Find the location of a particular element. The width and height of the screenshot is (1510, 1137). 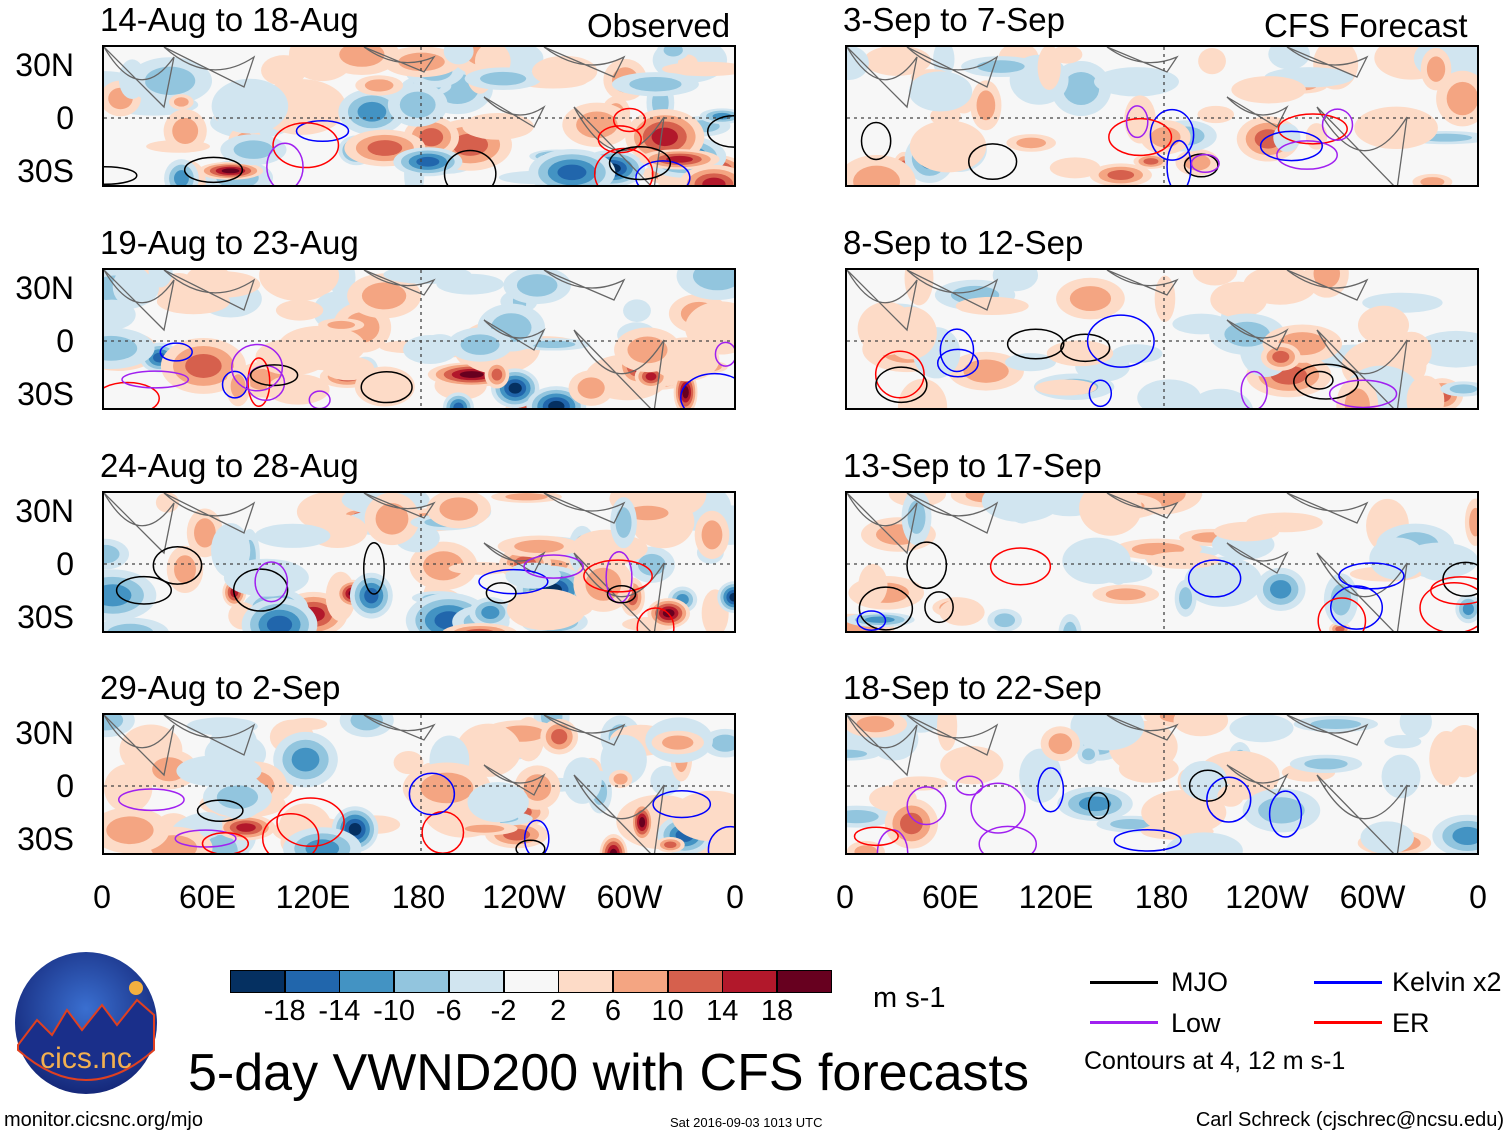

map-panel is located at coordinates (1162, 339).